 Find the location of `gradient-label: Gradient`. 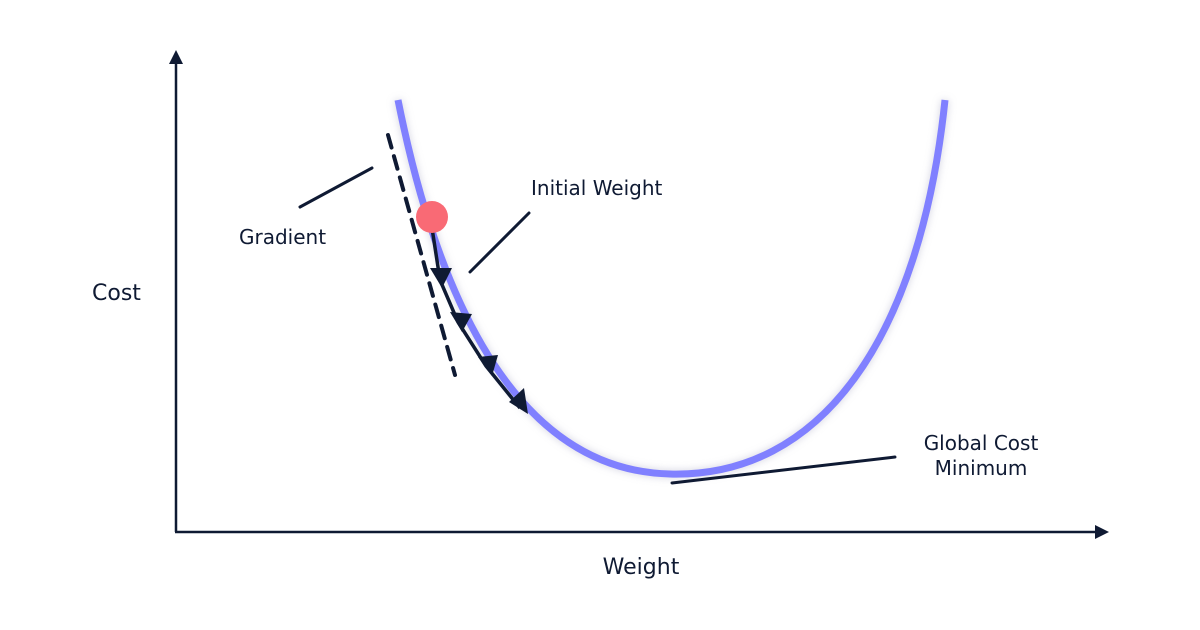

gradient-label: Gradient is located at coordinates (282, 237).